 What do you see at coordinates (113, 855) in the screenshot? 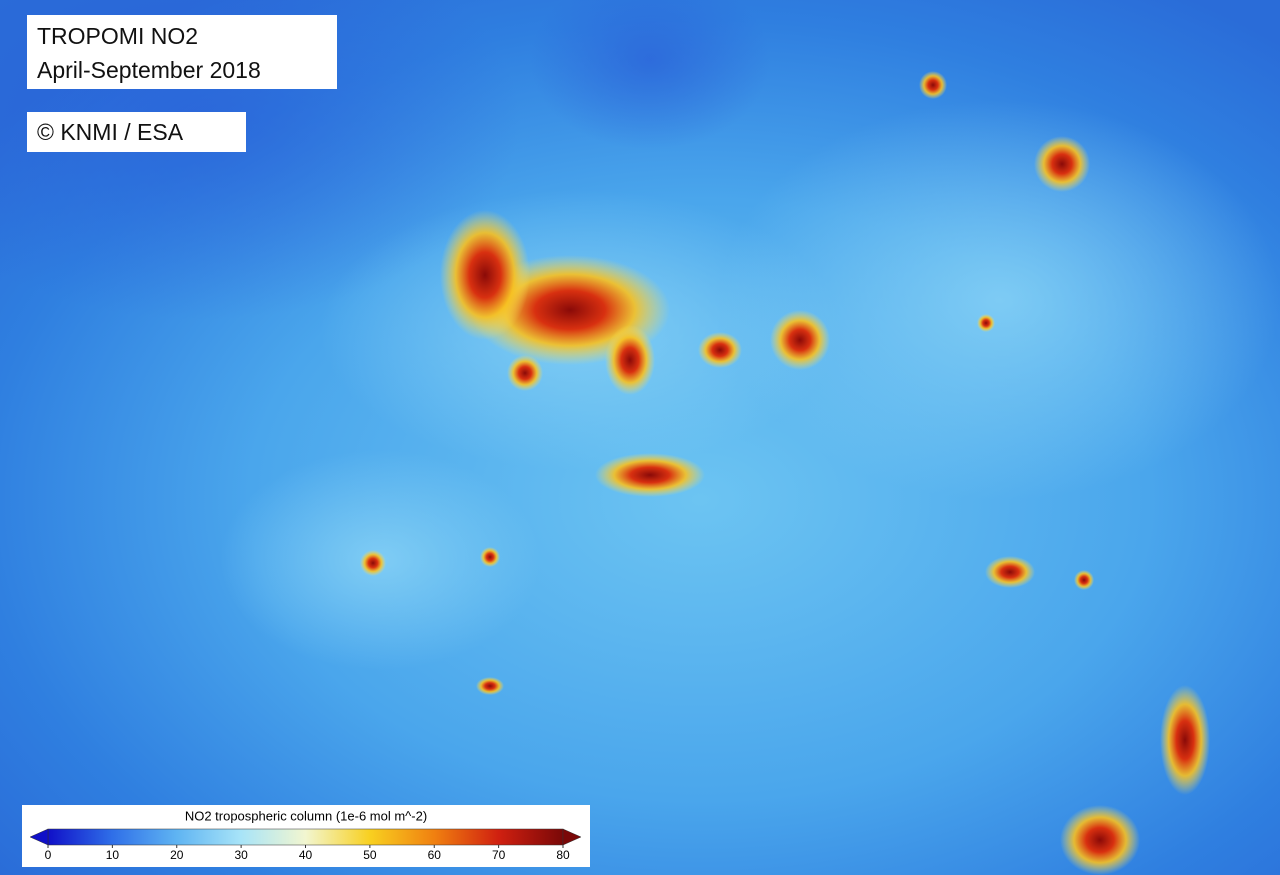
I see `colorbar-tick-label: 10` at bounding box center [113, 855].